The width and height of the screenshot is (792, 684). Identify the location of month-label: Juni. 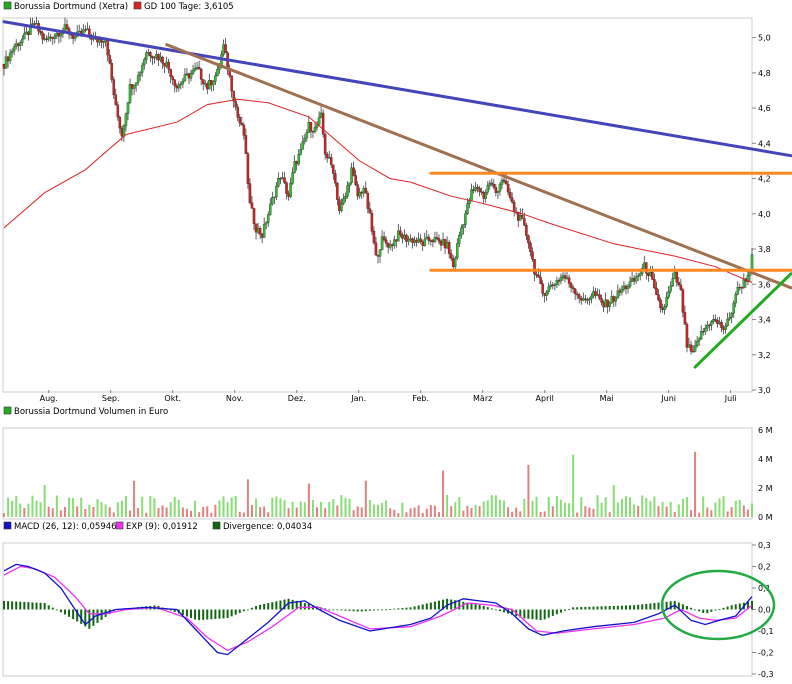
(668, 398).